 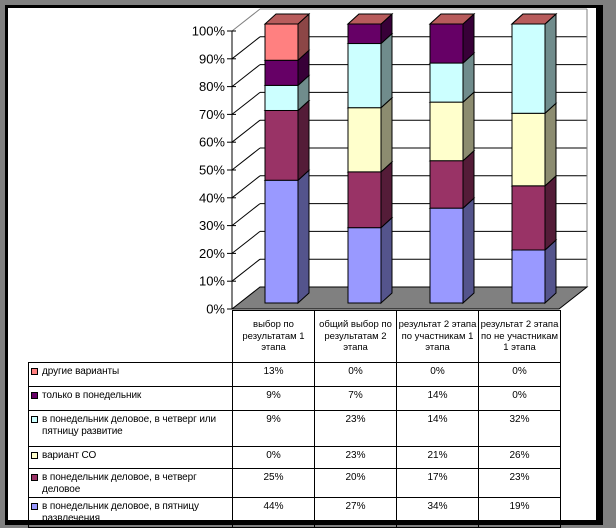 I want to click on value-cell: 44%, so click(x=273, y=512).